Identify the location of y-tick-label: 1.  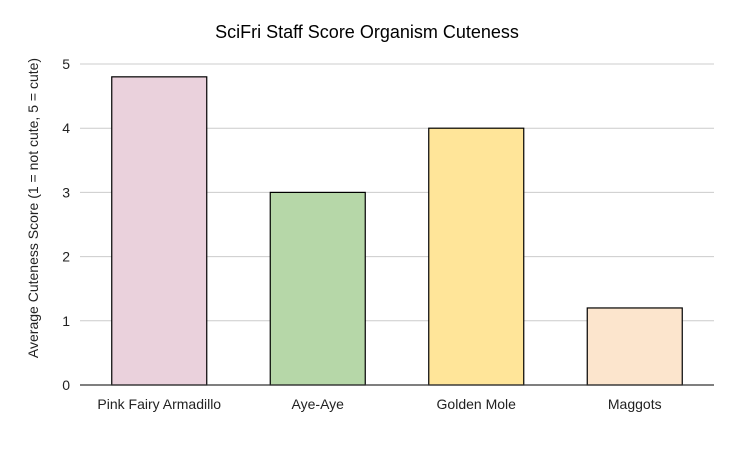
(66, 321).